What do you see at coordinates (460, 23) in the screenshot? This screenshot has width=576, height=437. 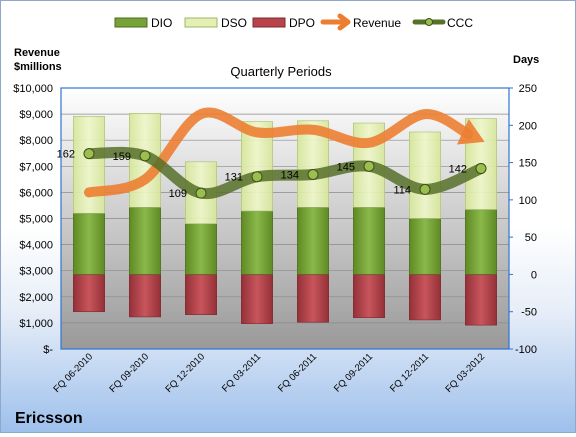 I see `legend-label-ccc: CCC` at bounding box center [460, 23].